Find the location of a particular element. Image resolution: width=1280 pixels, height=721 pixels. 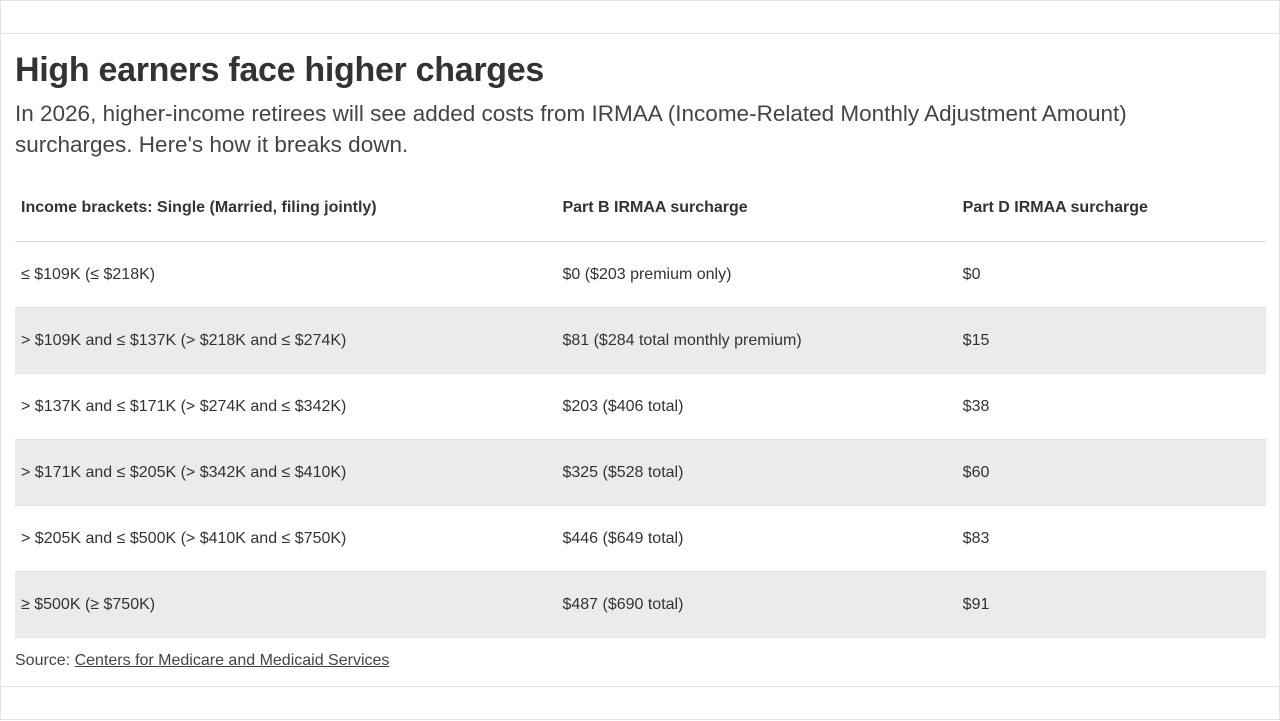

top-bar is located at coordinates (640, 17).